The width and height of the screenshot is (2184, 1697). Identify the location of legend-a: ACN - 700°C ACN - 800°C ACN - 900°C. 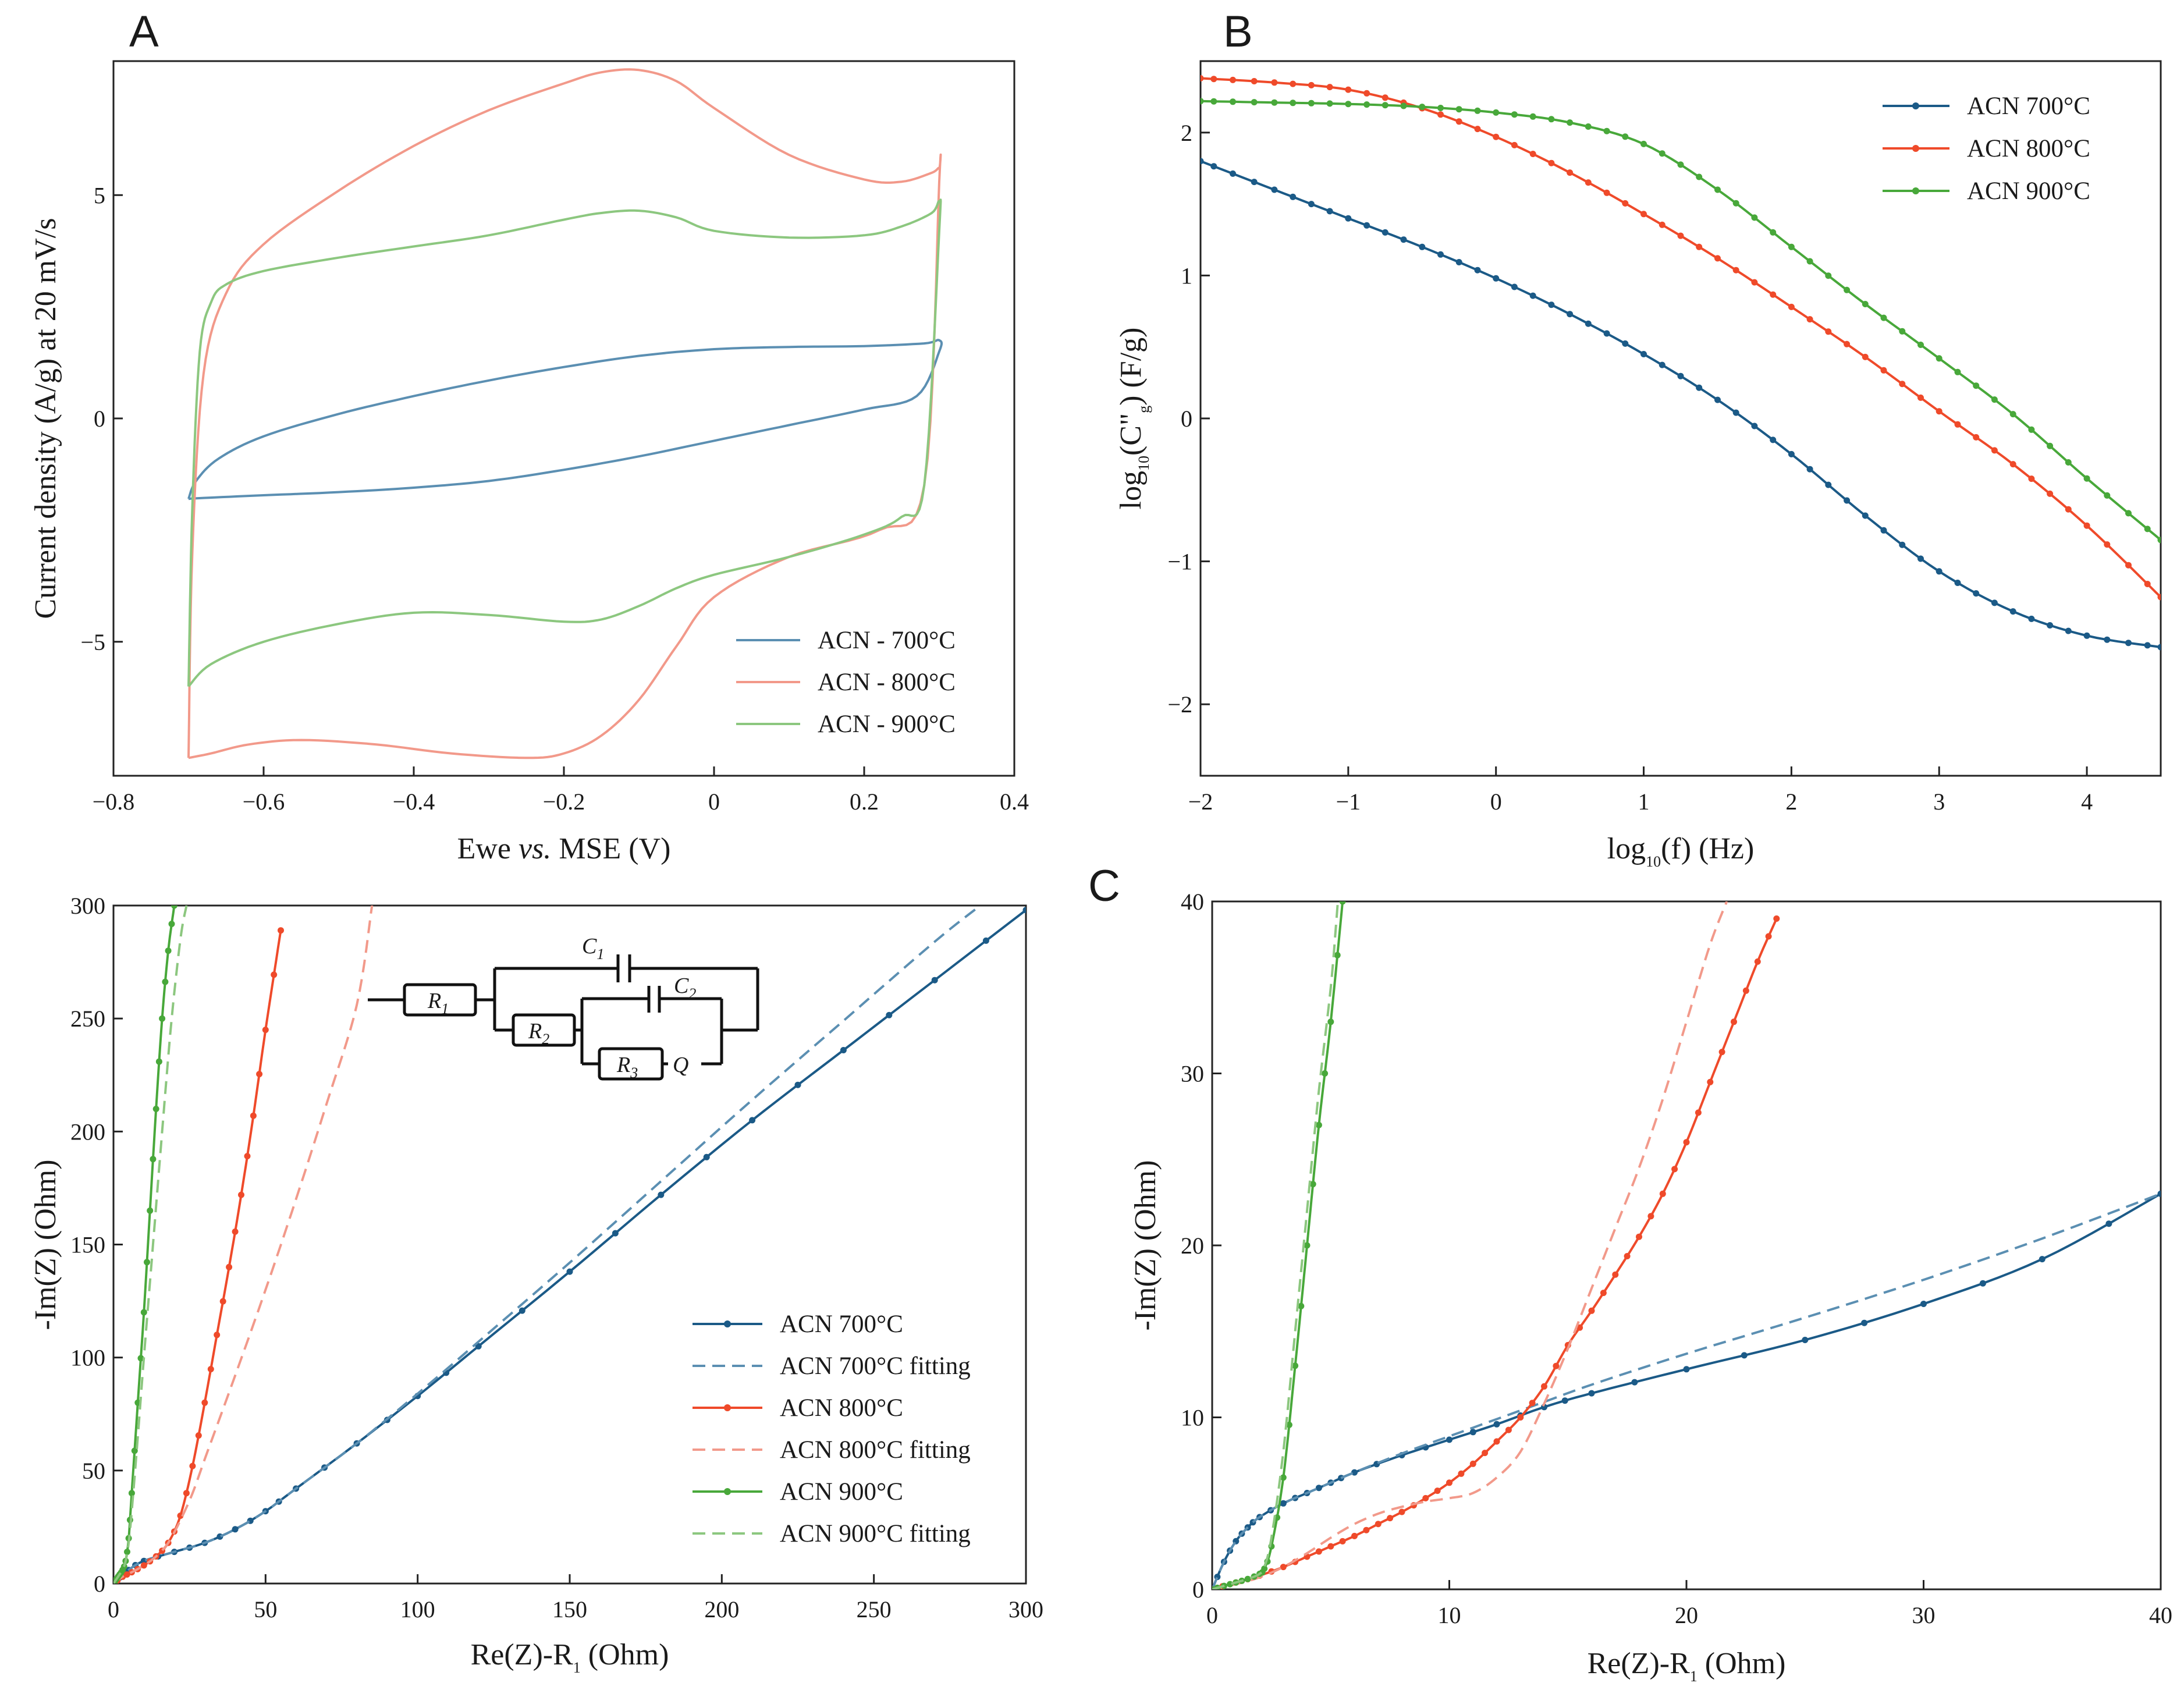
(846, 682).